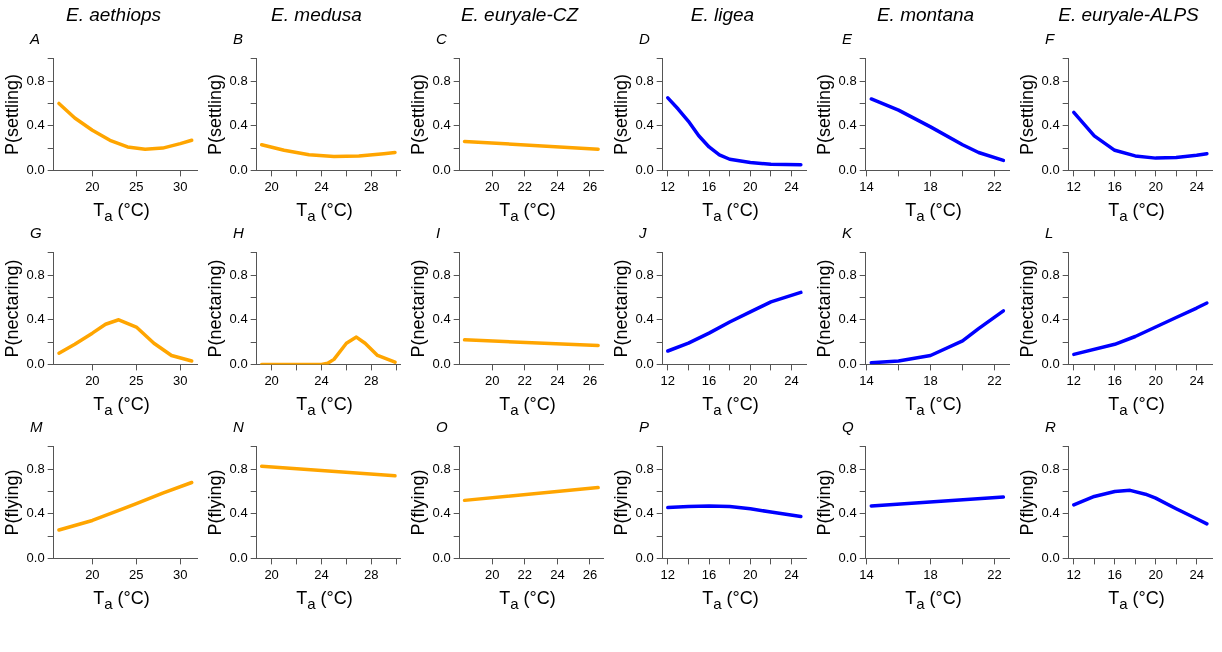 The width and height of the screenshot is (1222, 652). I want to click on text: A, so click(34, 39).